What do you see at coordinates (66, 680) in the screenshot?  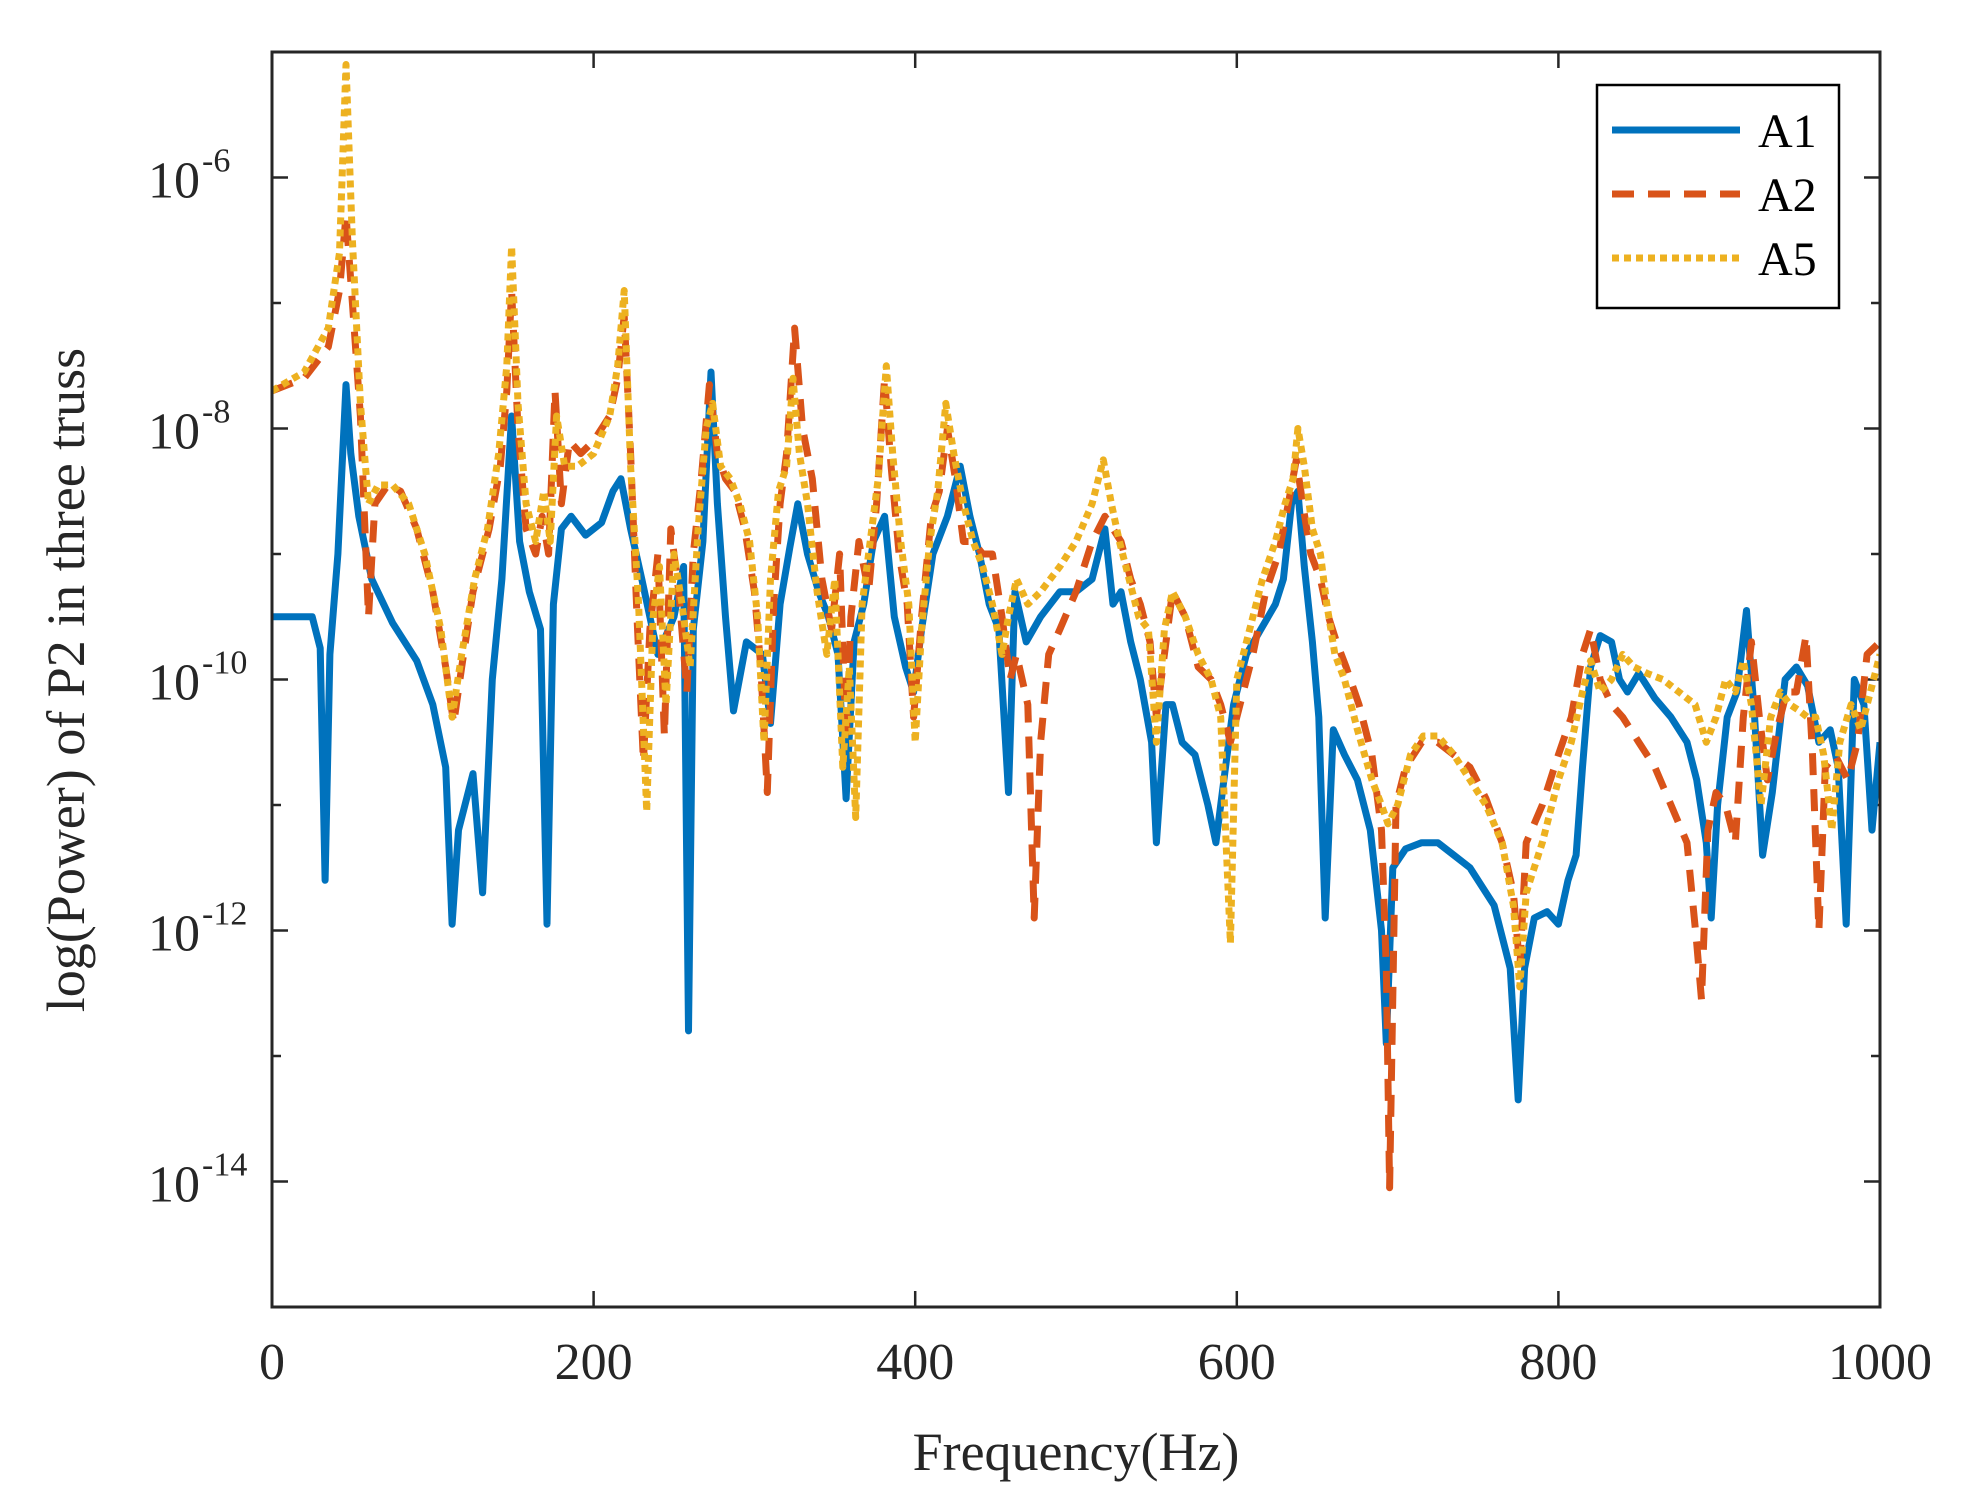 I see `y-axis-label: log(Power) of P2 in three truss` at bounding box center [66, 680].